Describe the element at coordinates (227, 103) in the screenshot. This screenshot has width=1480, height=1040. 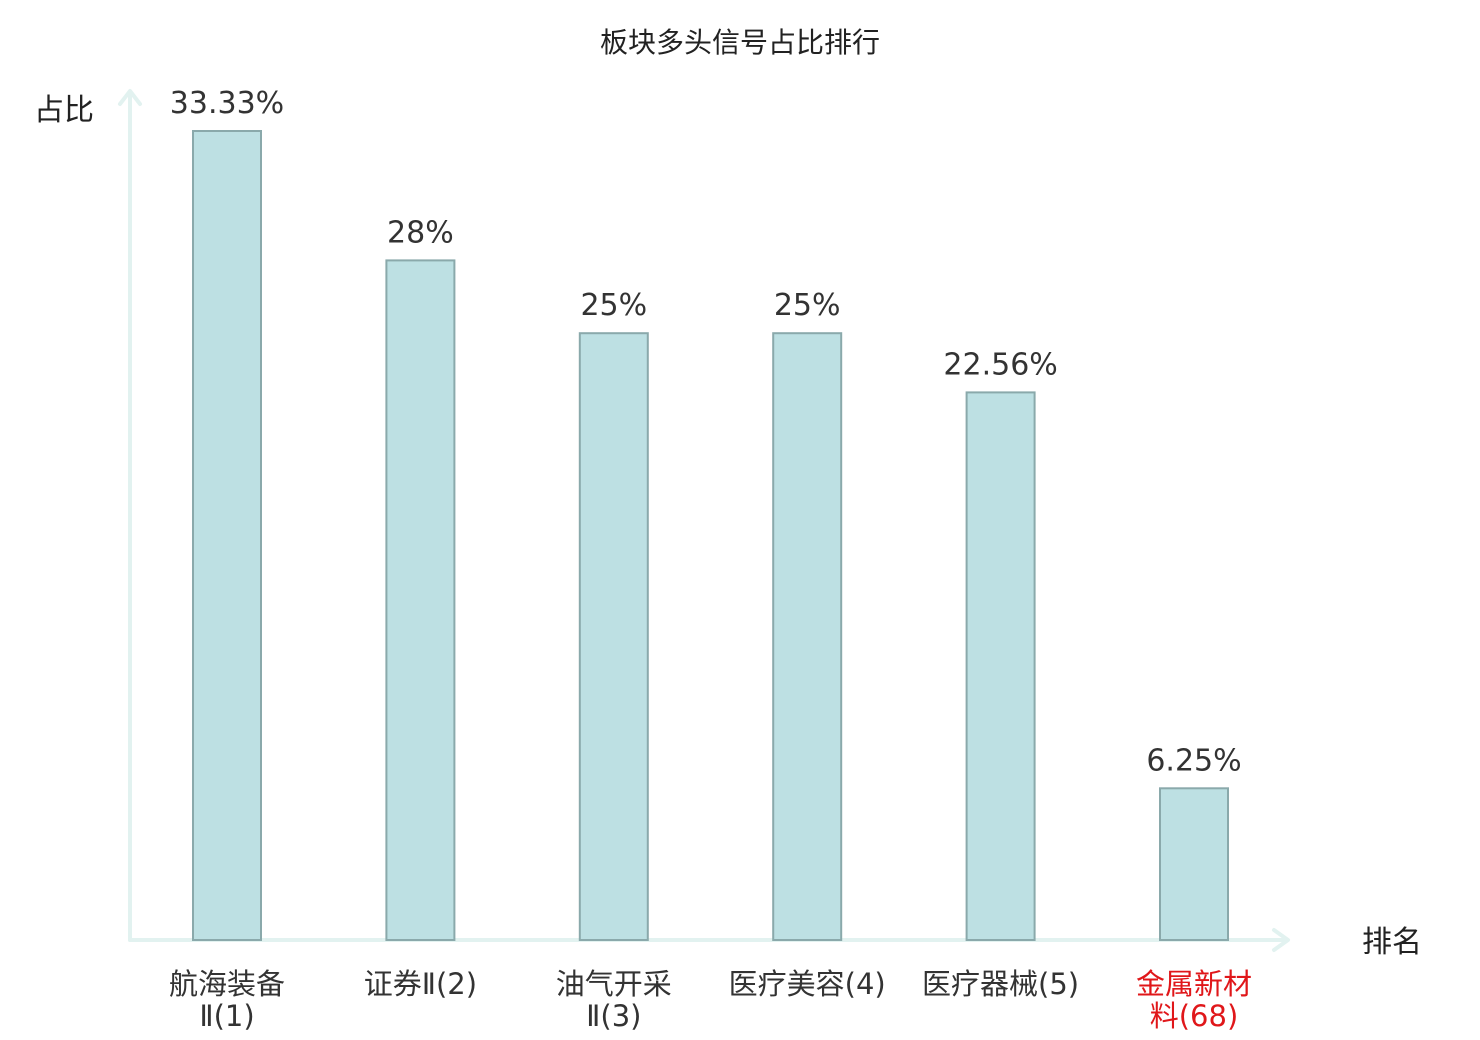
I see `value-label-1: 33.33%` at that location.